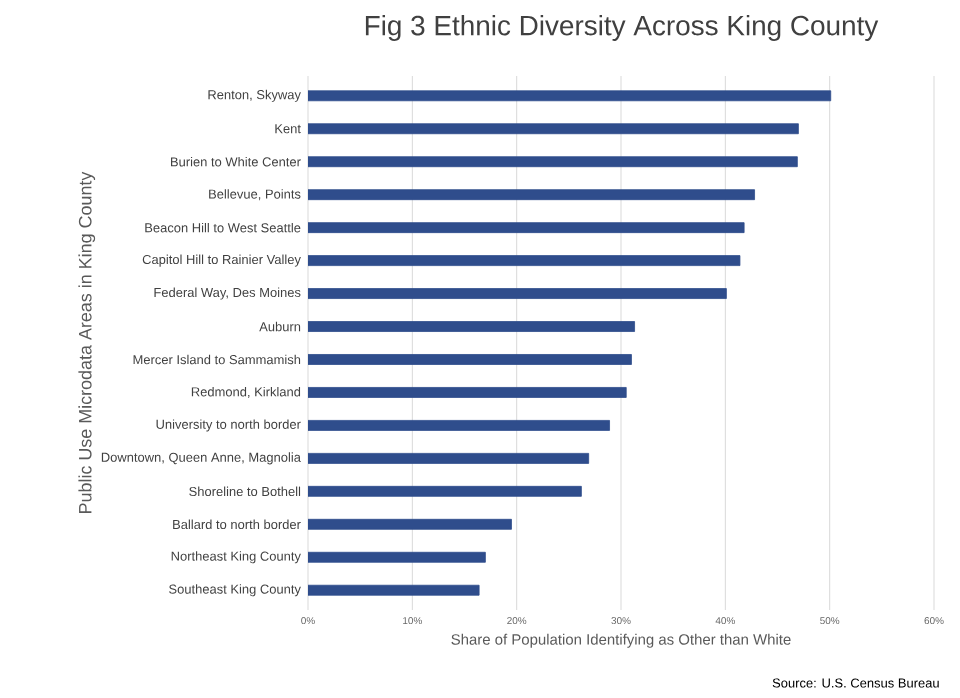  Describe the element at coordinates (87, 342) in the screenshot. I see `y-axis-title: Public Use Microdata Areas in King County` at that location.